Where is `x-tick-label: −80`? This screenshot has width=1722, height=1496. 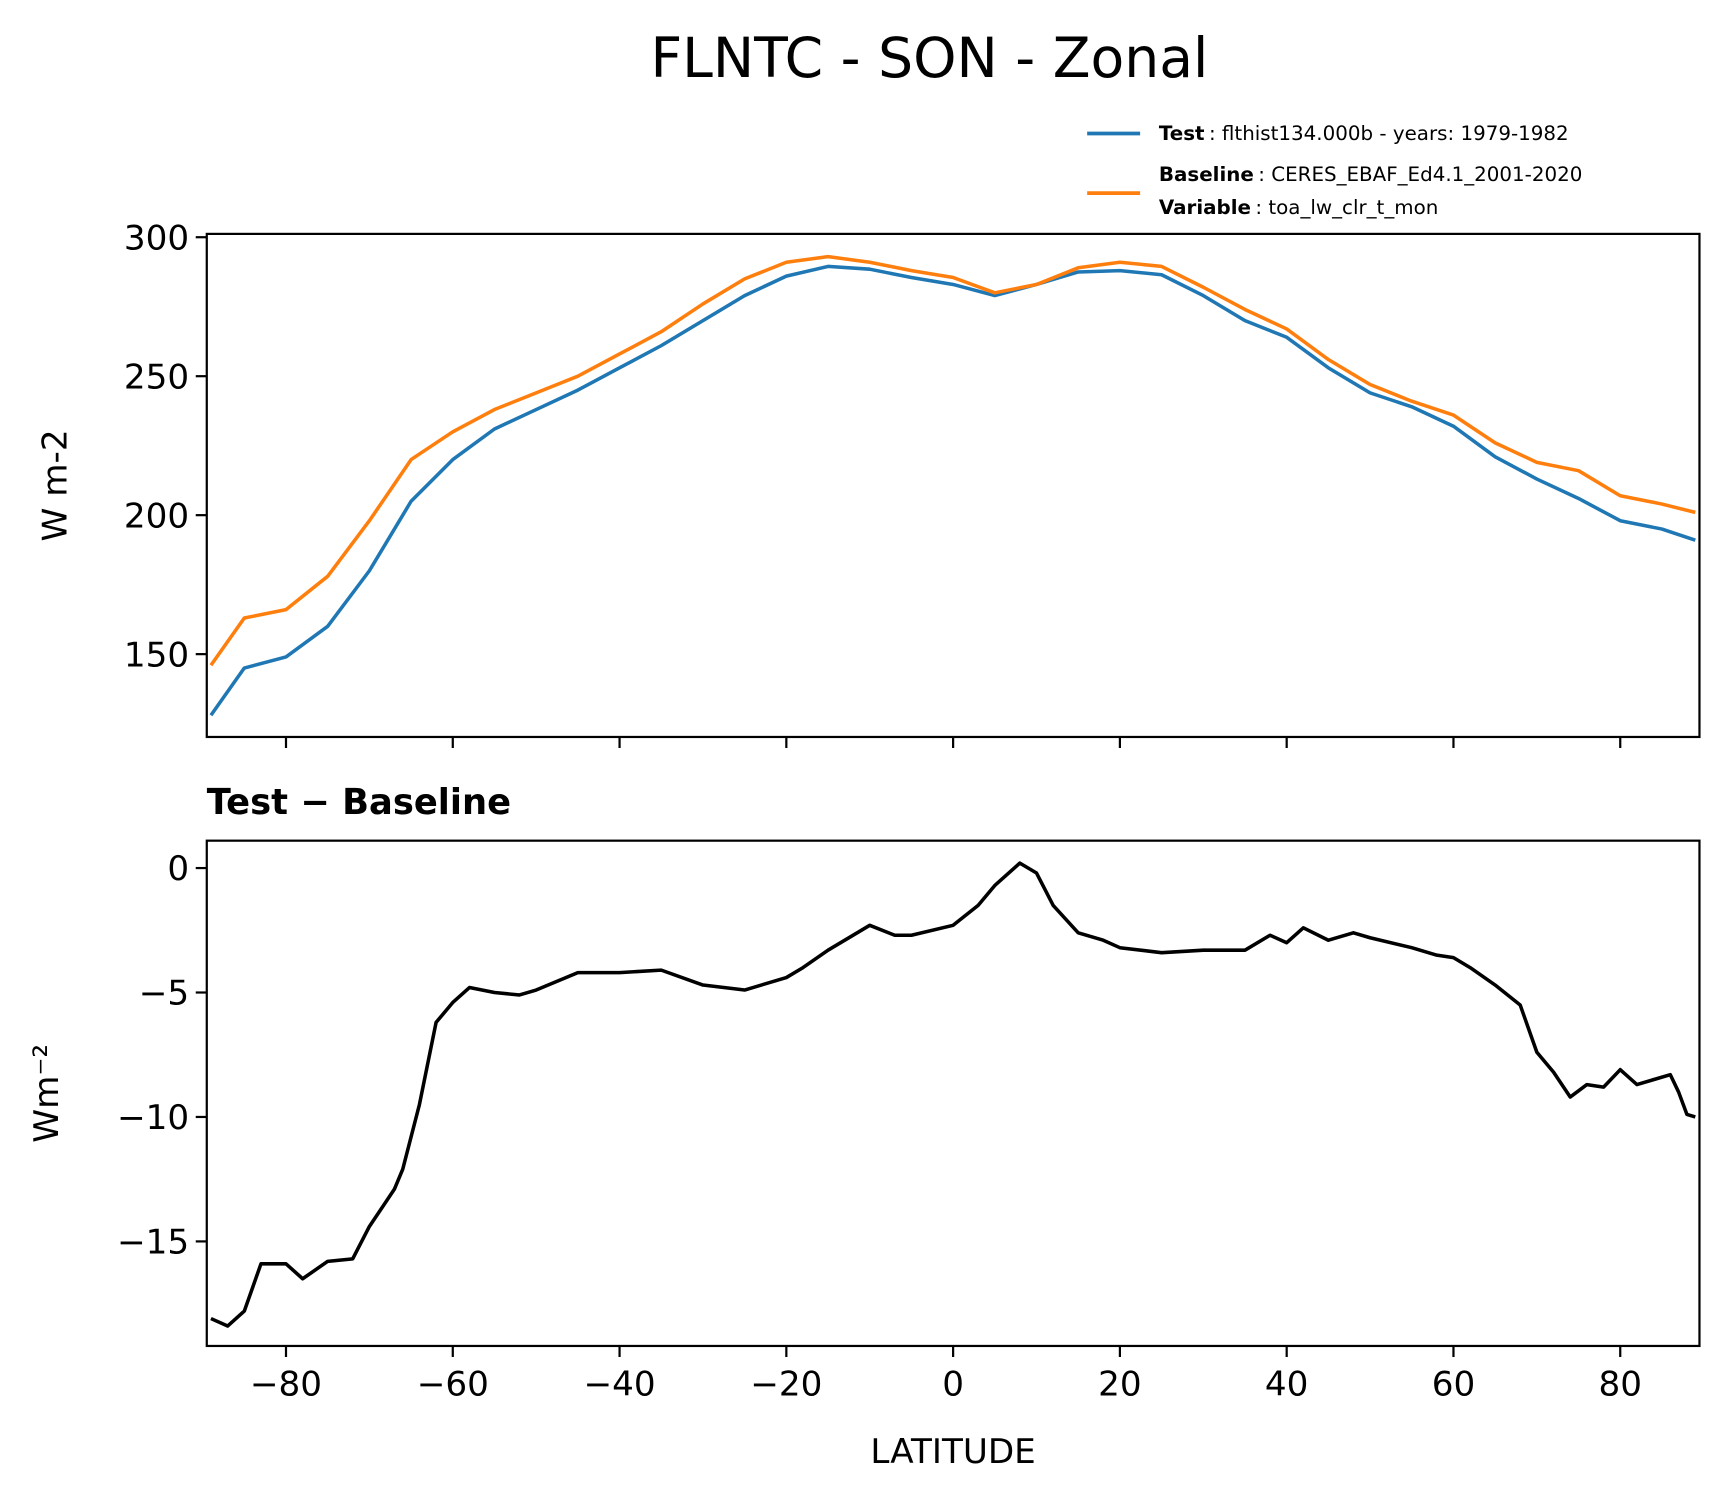
x-tick-label: −80 is located at coordinates (286, 1385).